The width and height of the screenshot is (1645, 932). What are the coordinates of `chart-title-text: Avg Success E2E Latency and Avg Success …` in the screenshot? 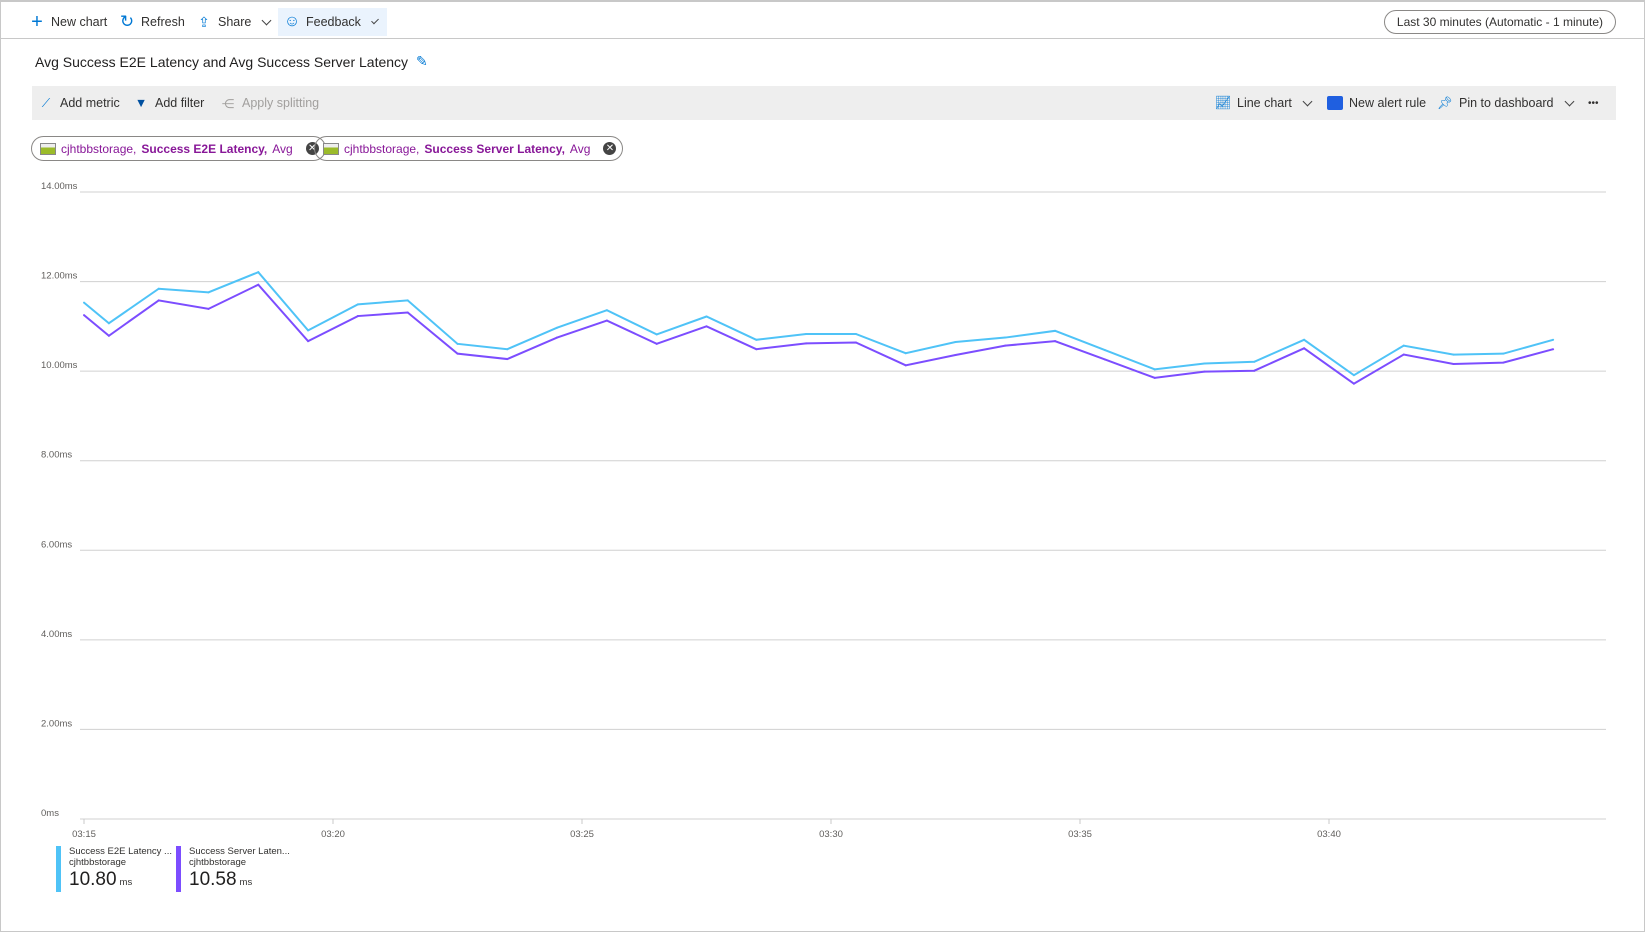 It's located at (222, 61).